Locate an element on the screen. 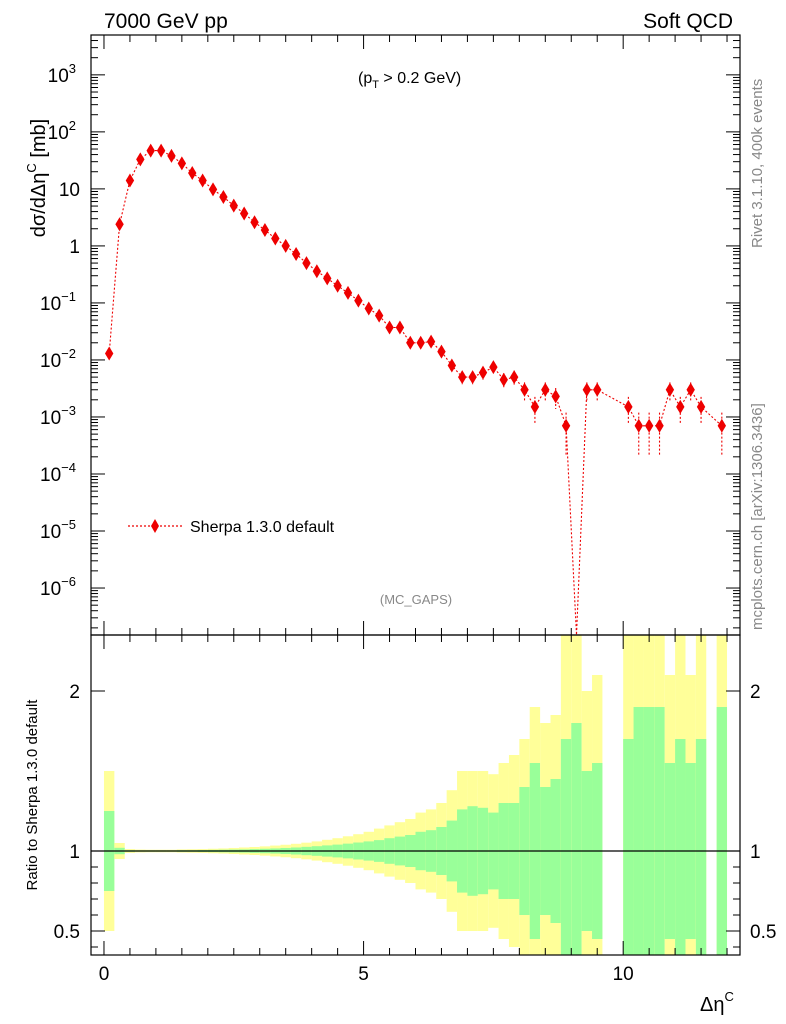 The image size is (786, 1024). y-tick-label: 10² is located at coordinates (62, 131).